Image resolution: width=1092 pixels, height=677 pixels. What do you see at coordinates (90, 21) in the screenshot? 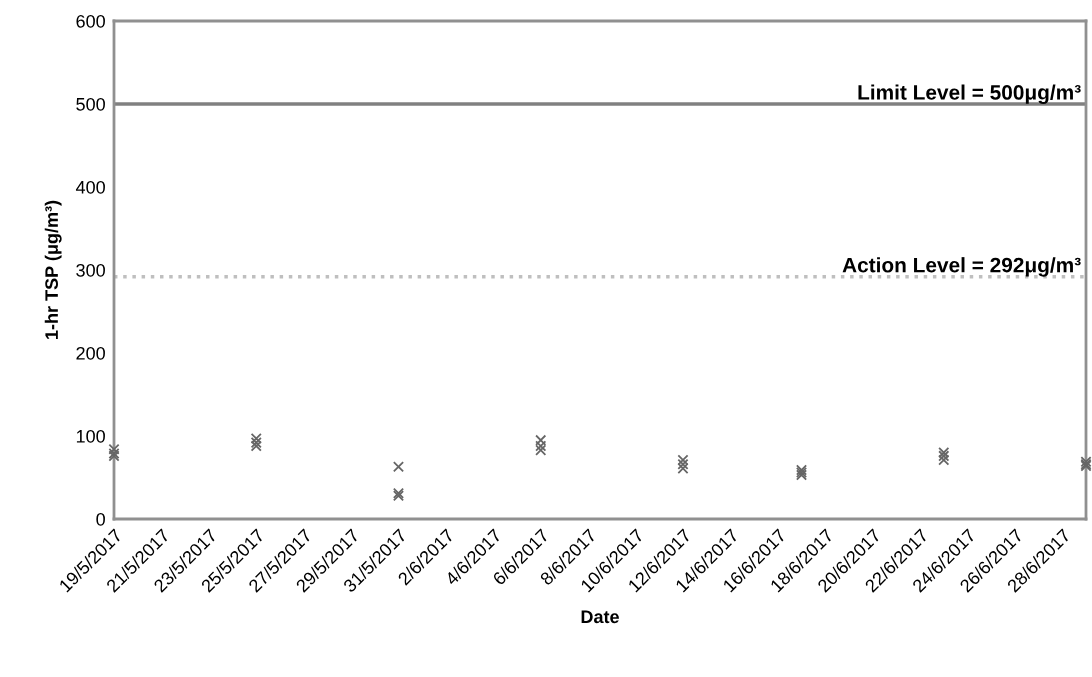
I see `y-tick-label: 600` at bounding box center [90, 21].